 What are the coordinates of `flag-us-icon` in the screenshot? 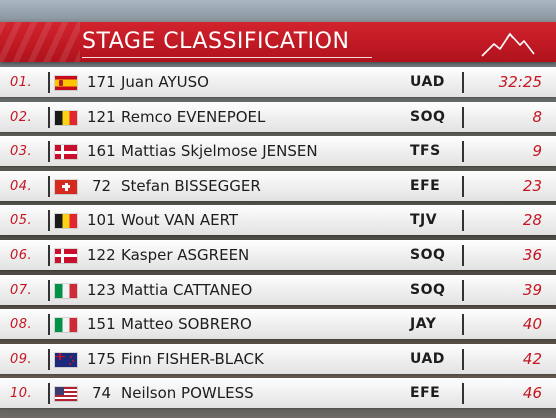 It's located at (66, 394).